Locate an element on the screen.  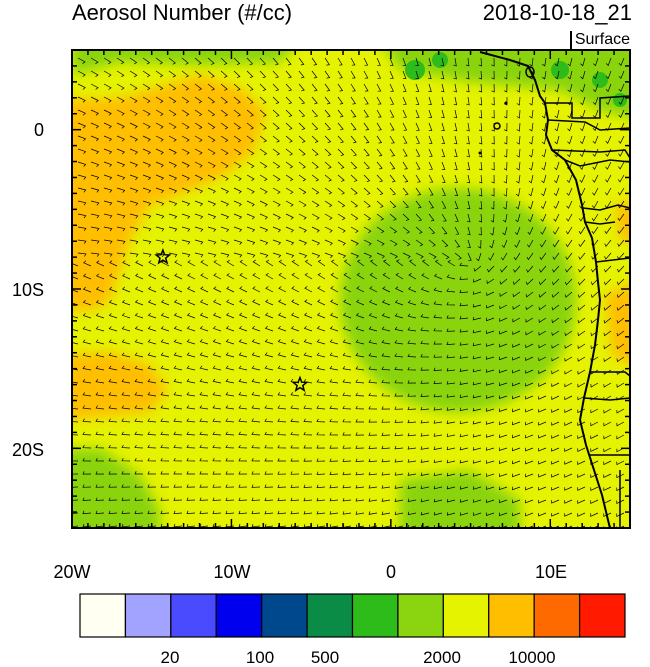
aerosol-high-region-sw is located at coordinates (120, 386).